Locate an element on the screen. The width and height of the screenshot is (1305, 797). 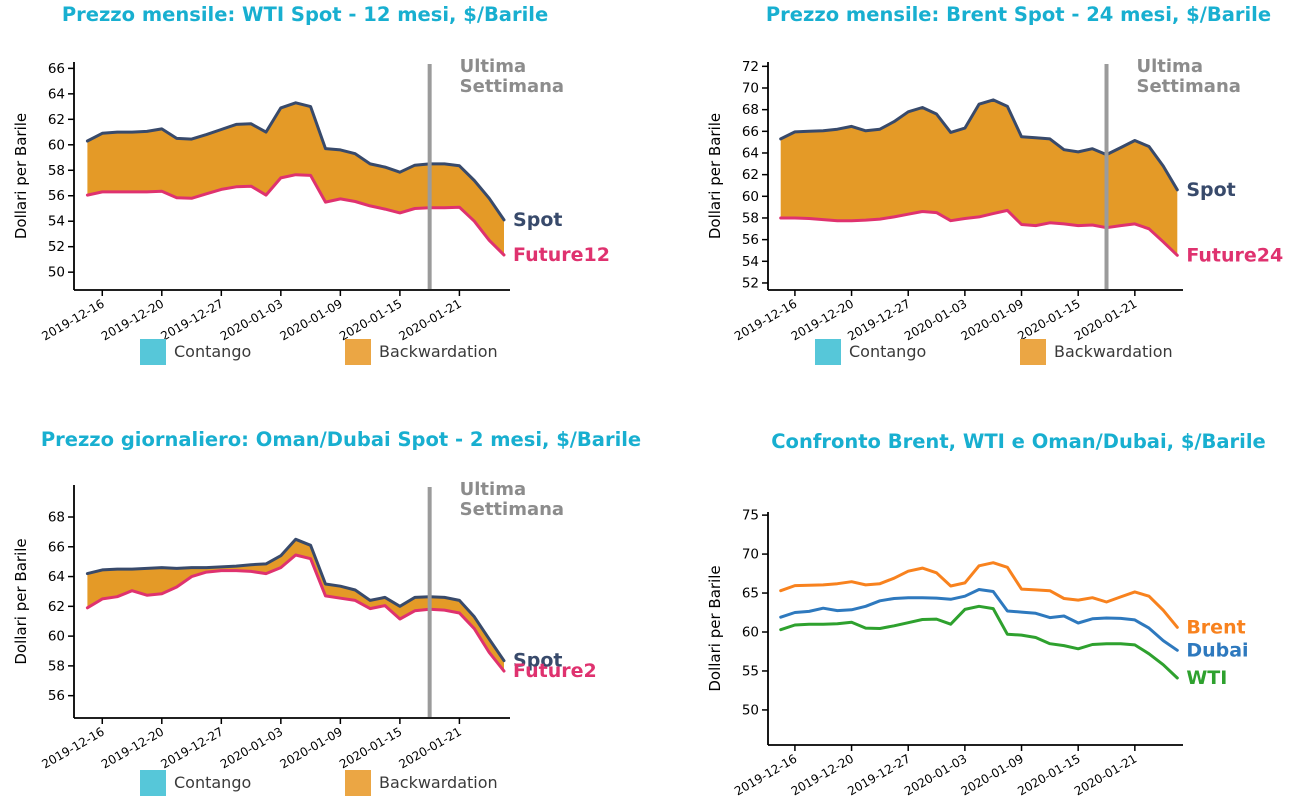
y-tick-label: 55 is located at coordinates (750, 671).